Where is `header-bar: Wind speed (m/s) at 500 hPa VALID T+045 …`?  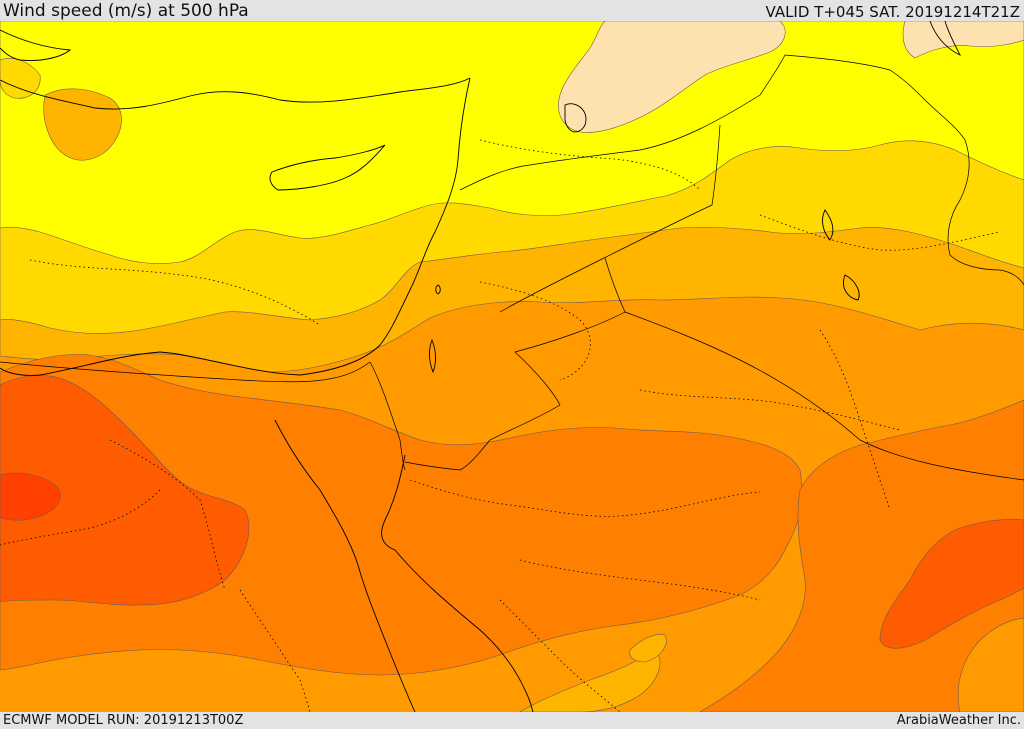
header-bar: Wind speed (m/s) at 500 hPa VALID T+045 … is located at coordinates (512, 10).